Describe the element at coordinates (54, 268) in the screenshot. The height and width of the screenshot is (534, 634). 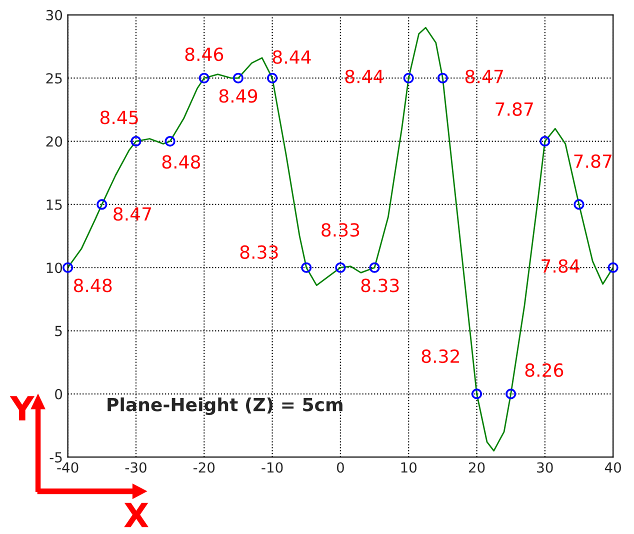
I see `y-tick-label: 10` at that location.